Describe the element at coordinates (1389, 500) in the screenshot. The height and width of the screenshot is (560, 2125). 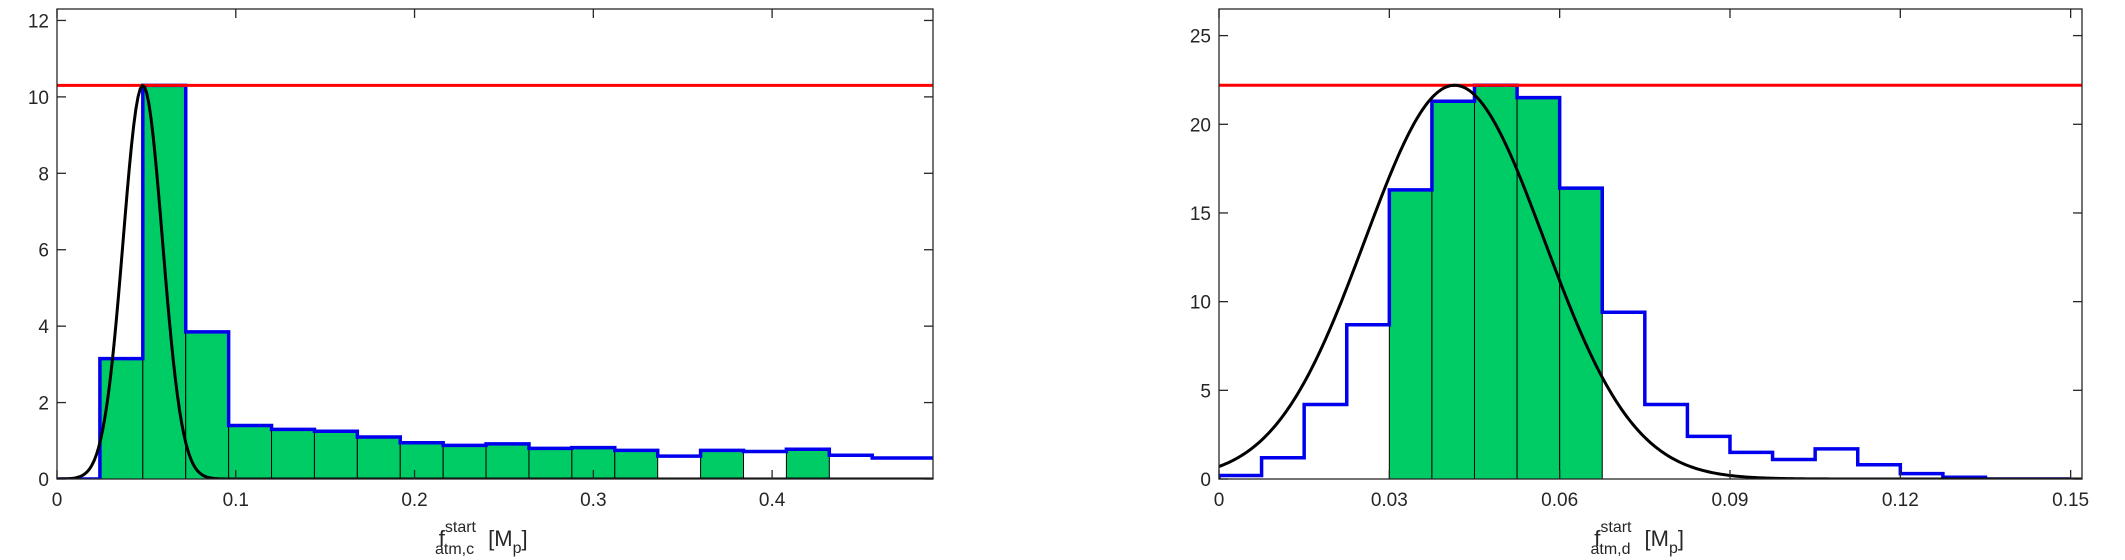
I see `x-tick-label: 0.03` at that location.